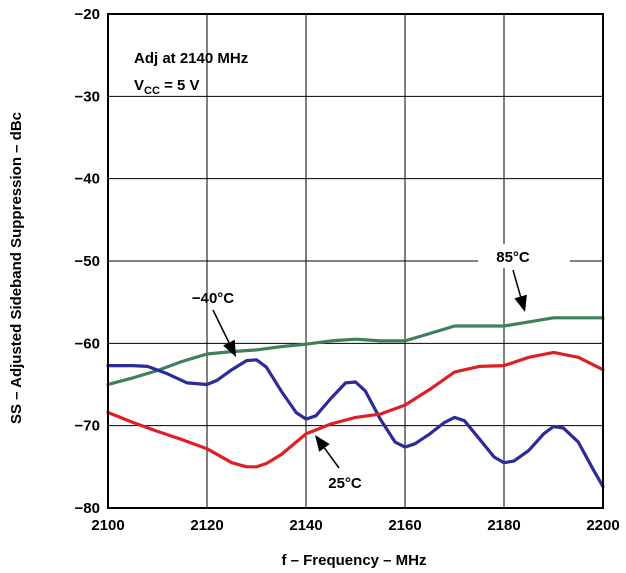  Describe the element at coordinates (404, 525) in the screenshot. I see `x-tick-label: 2160` at that location.